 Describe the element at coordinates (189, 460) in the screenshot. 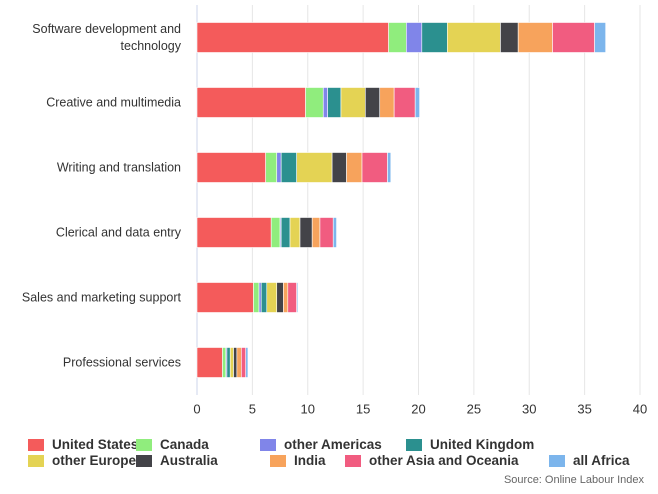

I see `legend-label: Australia` at that location.